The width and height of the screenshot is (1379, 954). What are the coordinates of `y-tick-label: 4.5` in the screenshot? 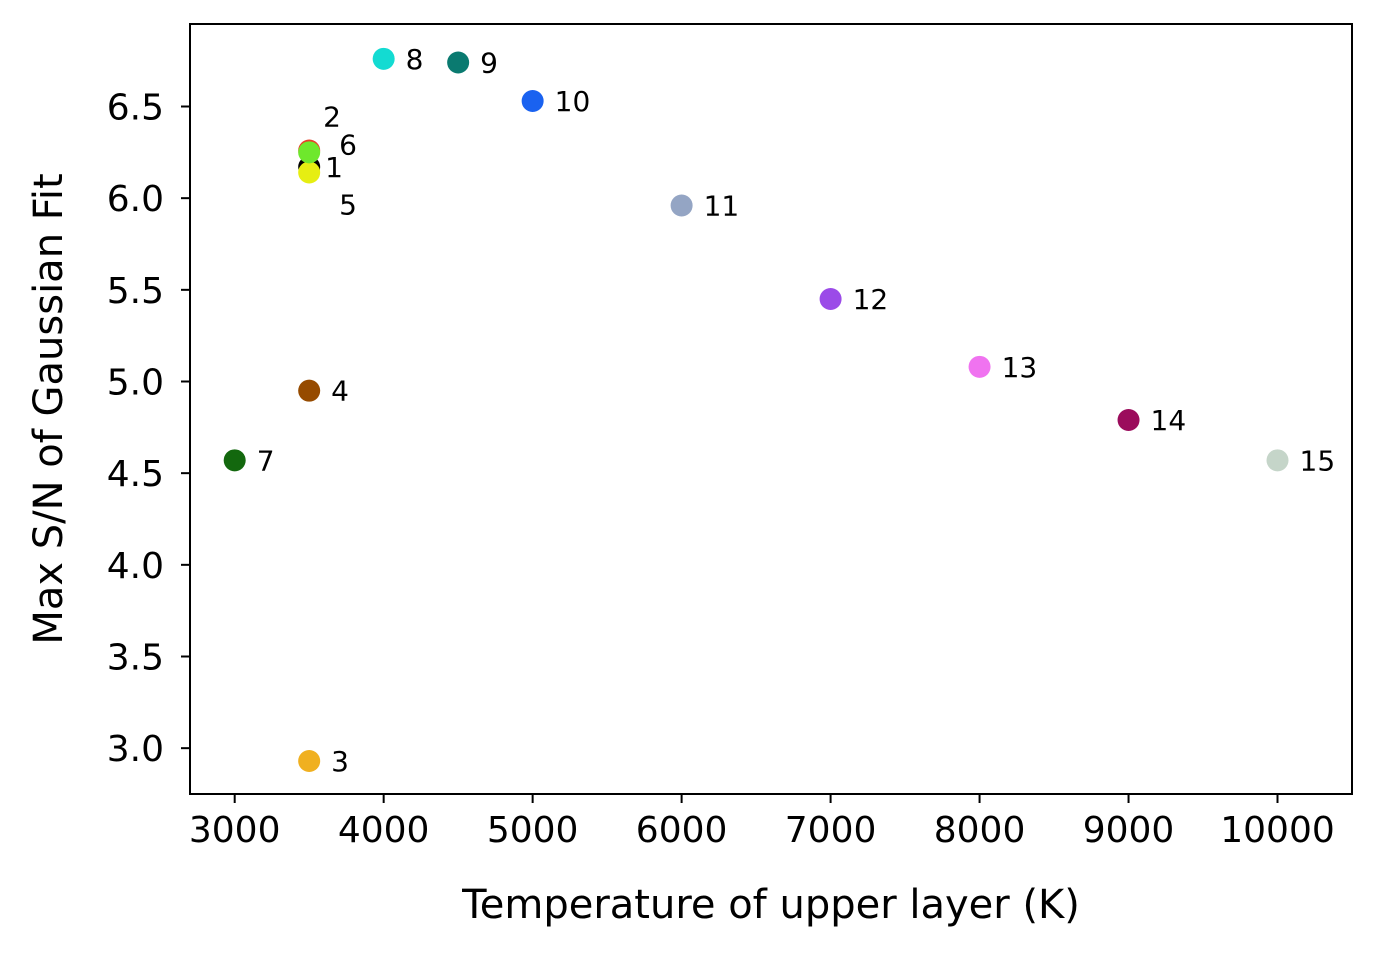 It's located at (135, 474).